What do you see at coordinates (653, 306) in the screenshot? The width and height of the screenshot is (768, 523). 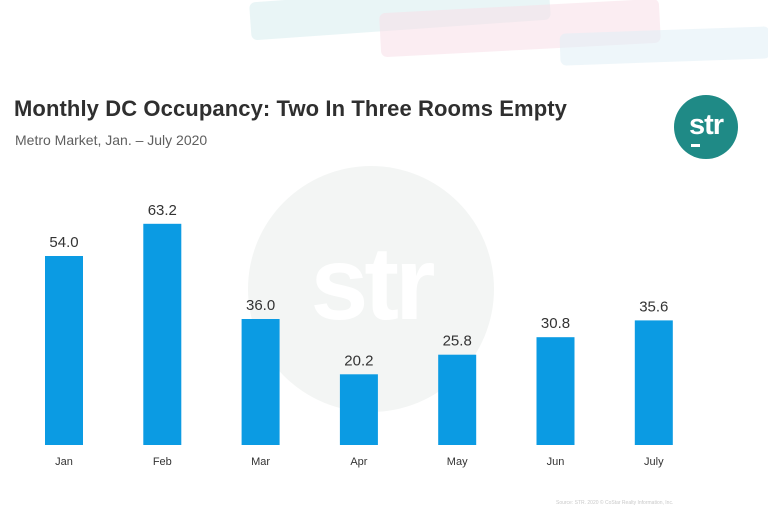 I see `data-label-july: 35.6` at bounding box center [653, 306].